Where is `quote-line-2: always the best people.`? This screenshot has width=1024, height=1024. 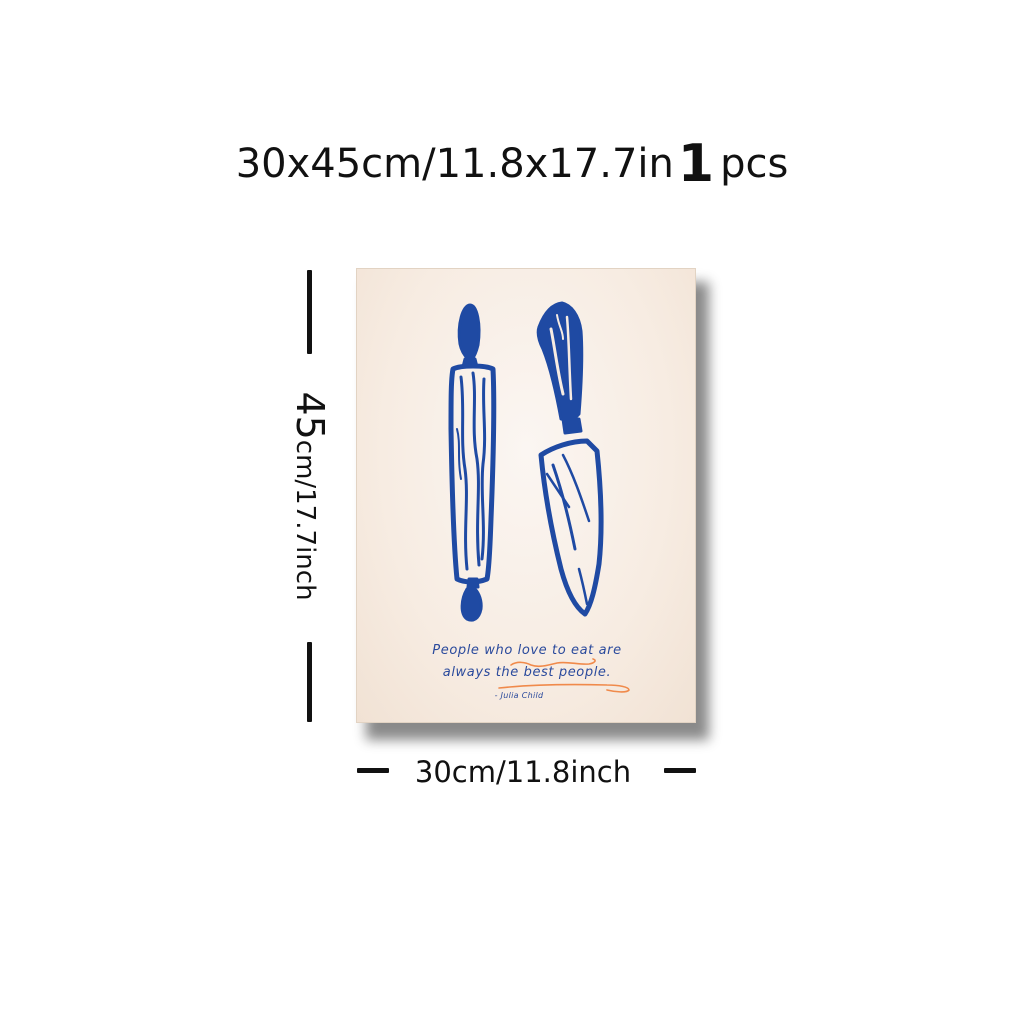
quote-line-2: always the best people. is located at coordinates (527, 672).